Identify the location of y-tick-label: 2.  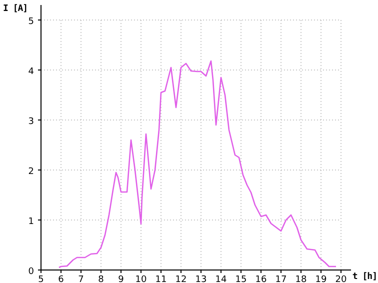
(31, 172).